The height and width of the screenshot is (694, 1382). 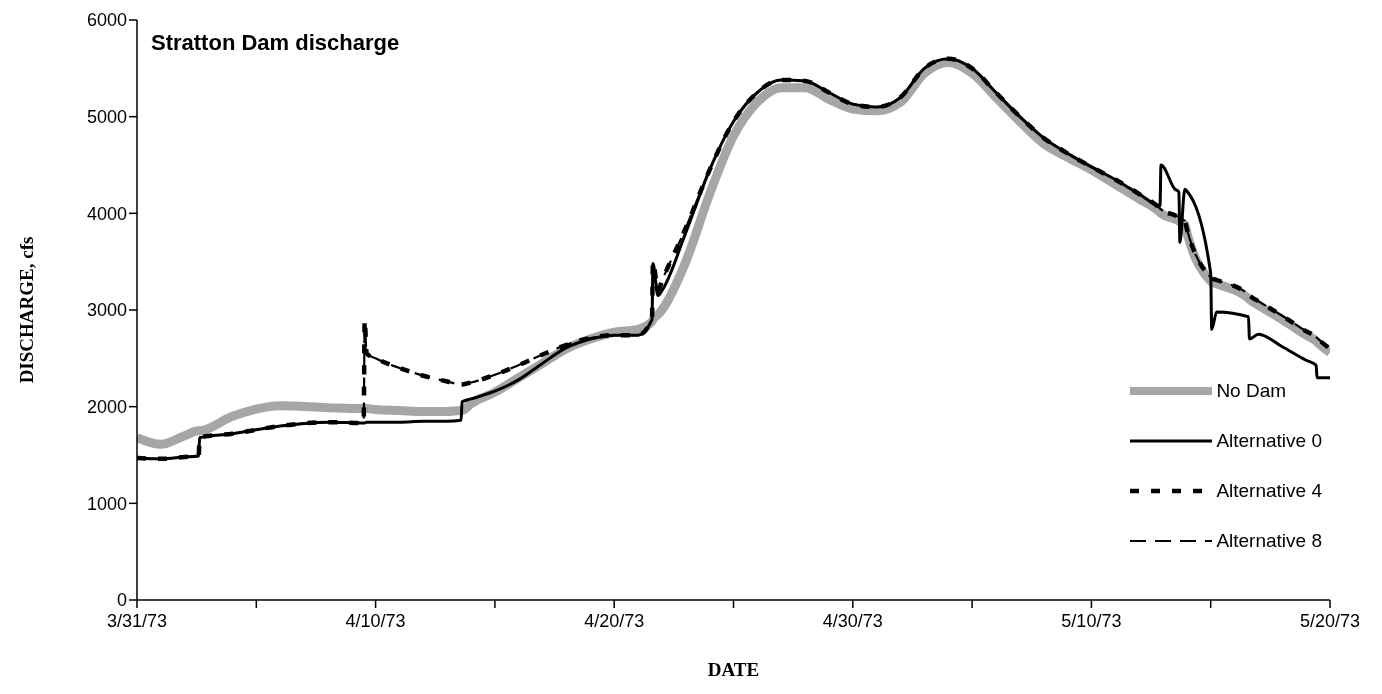 What do you see at coordinates (106, 503) in the screenshot?
I see `y-tick-label: 1000` at bounding box center [106, 503].